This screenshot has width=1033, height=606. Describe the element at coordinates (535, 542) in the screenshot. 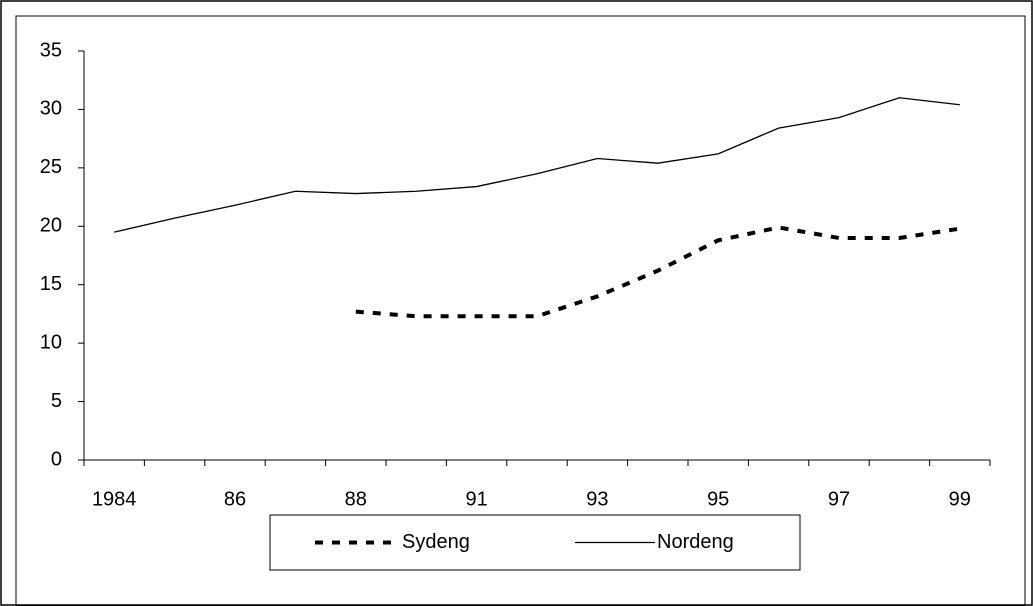

I see `legend-box` at that location.